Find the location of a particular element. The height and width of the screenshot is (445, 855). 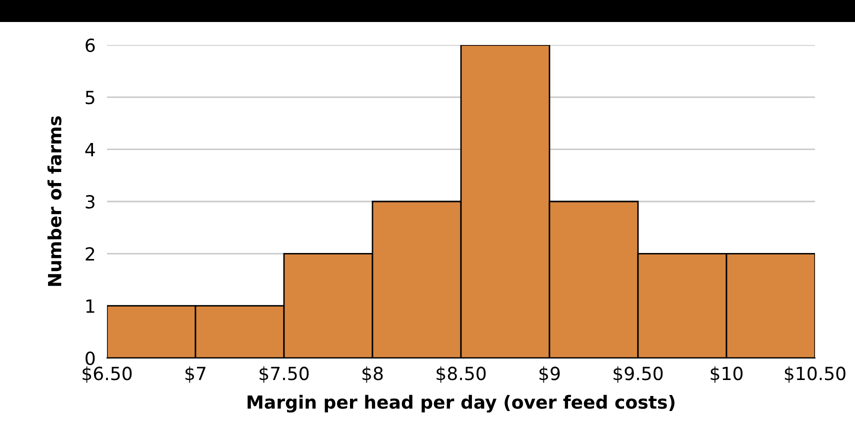

y-tick-label: 5 is located at coordinates (90, 97).